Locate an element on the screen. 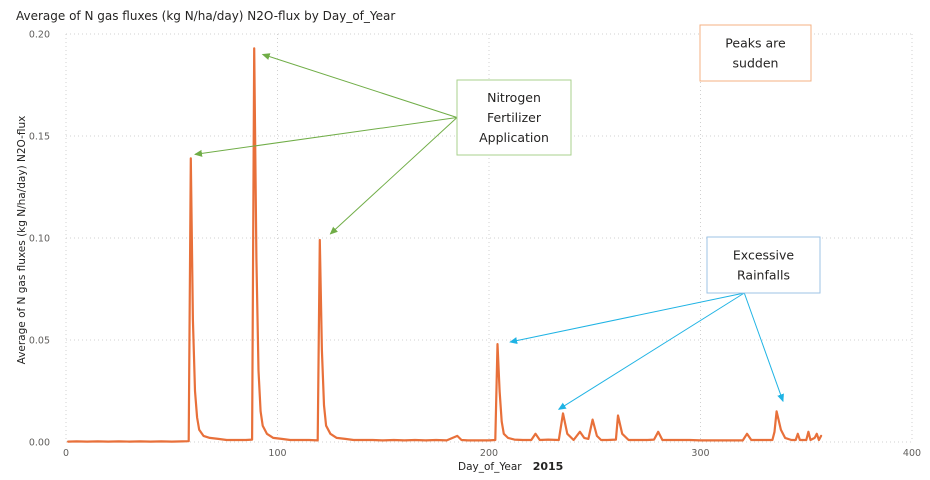  annotation-text-nitrogen: Nitrogen is located at coordinates (514, 97).